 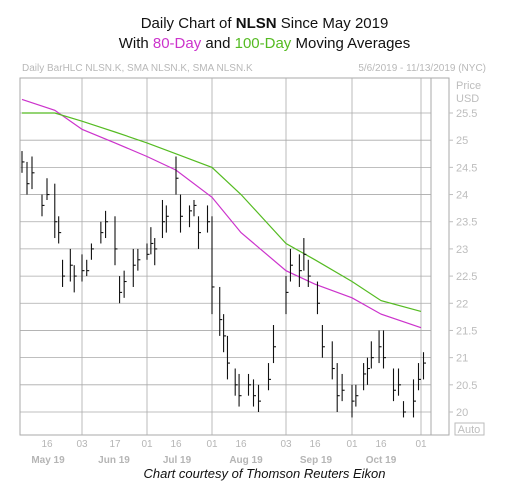 I want to click on title-line-2: With 80-Day and 100-Day Moving Averages, so click(x=264, y=44).